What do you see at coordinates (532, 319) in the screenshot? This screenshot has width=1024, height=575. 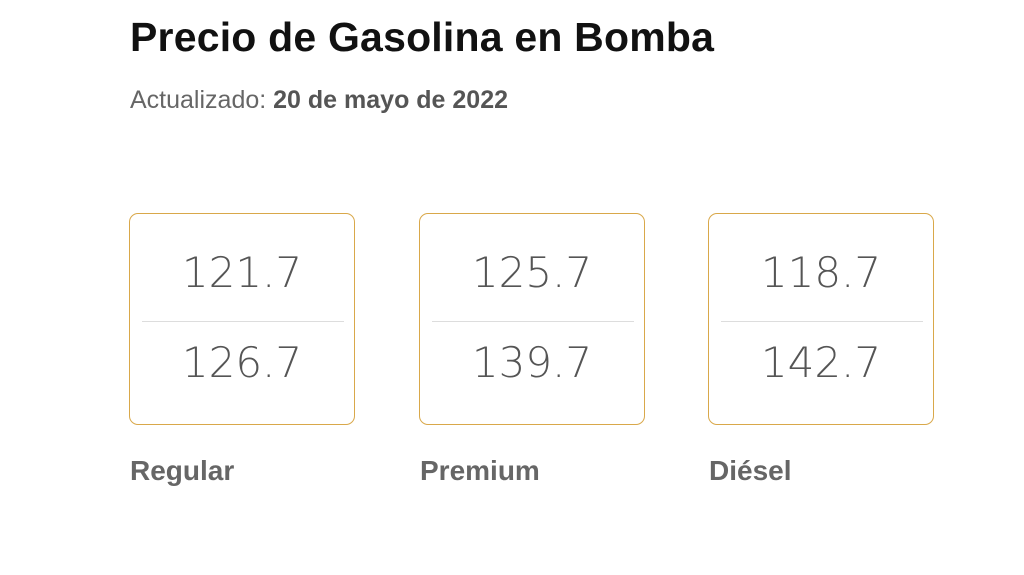 I see `fuel-card-premium: 125.7 139.7` at bounding box center [532, 319].